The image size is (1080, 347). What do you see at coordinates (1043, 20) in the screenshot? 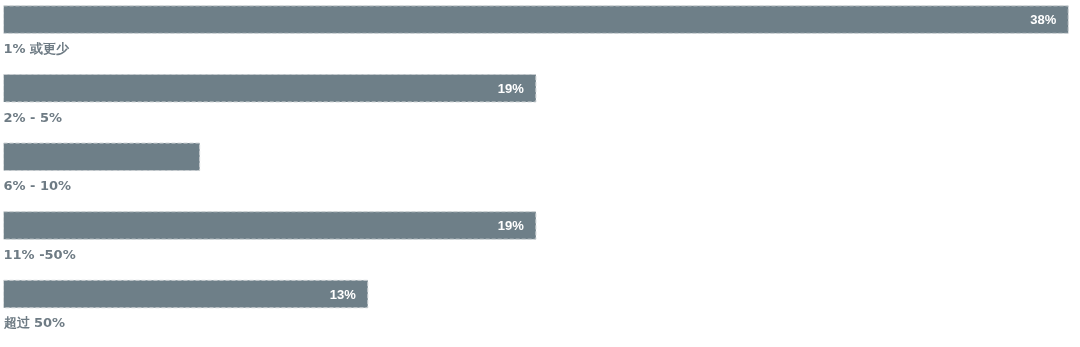
I see `data-label: 38%` at bounding box center [1043, 20].